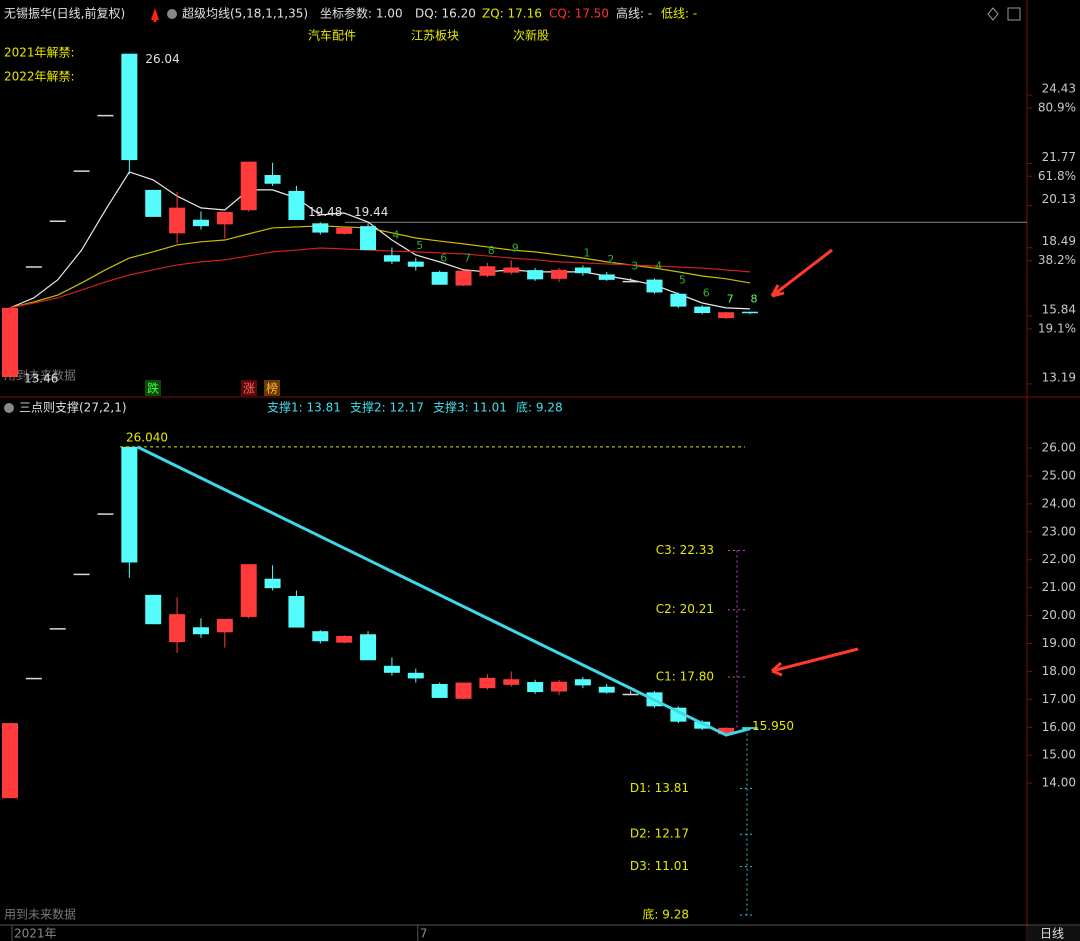 This screenshot has width=1080, height=941. Describe the element at coordinates (1057, 260) in the screenshot. I see `y2-tick-label: 38.2%` at that location.